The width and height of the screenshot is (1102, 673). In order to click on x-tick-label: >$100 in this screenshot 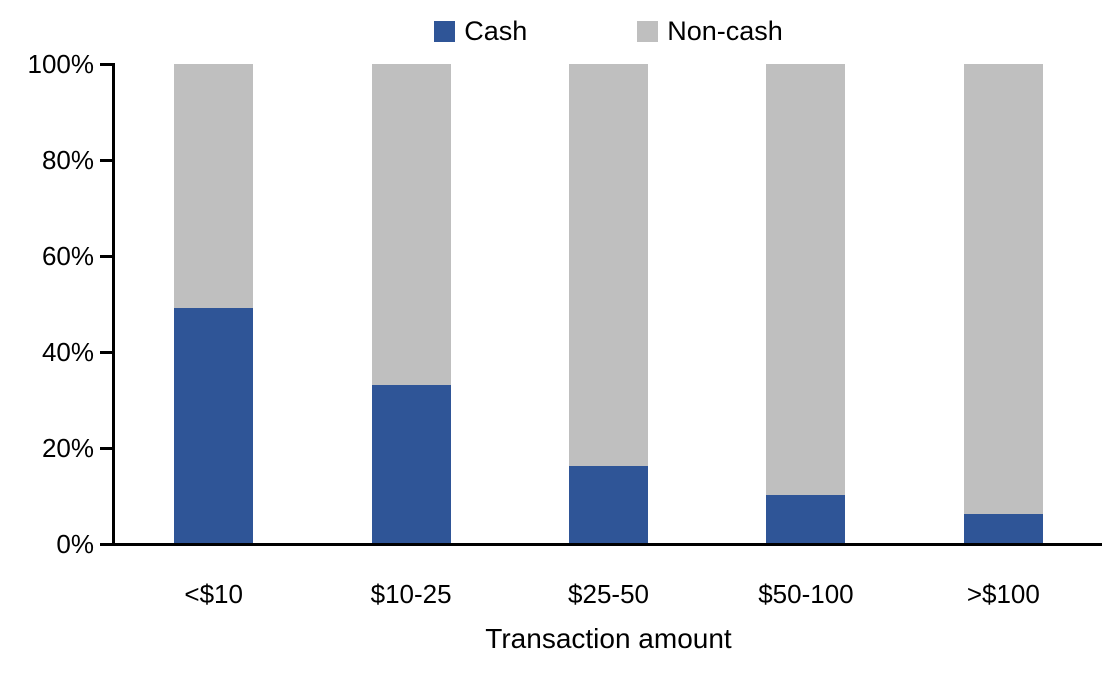, I will do `click(1003, 594)`.